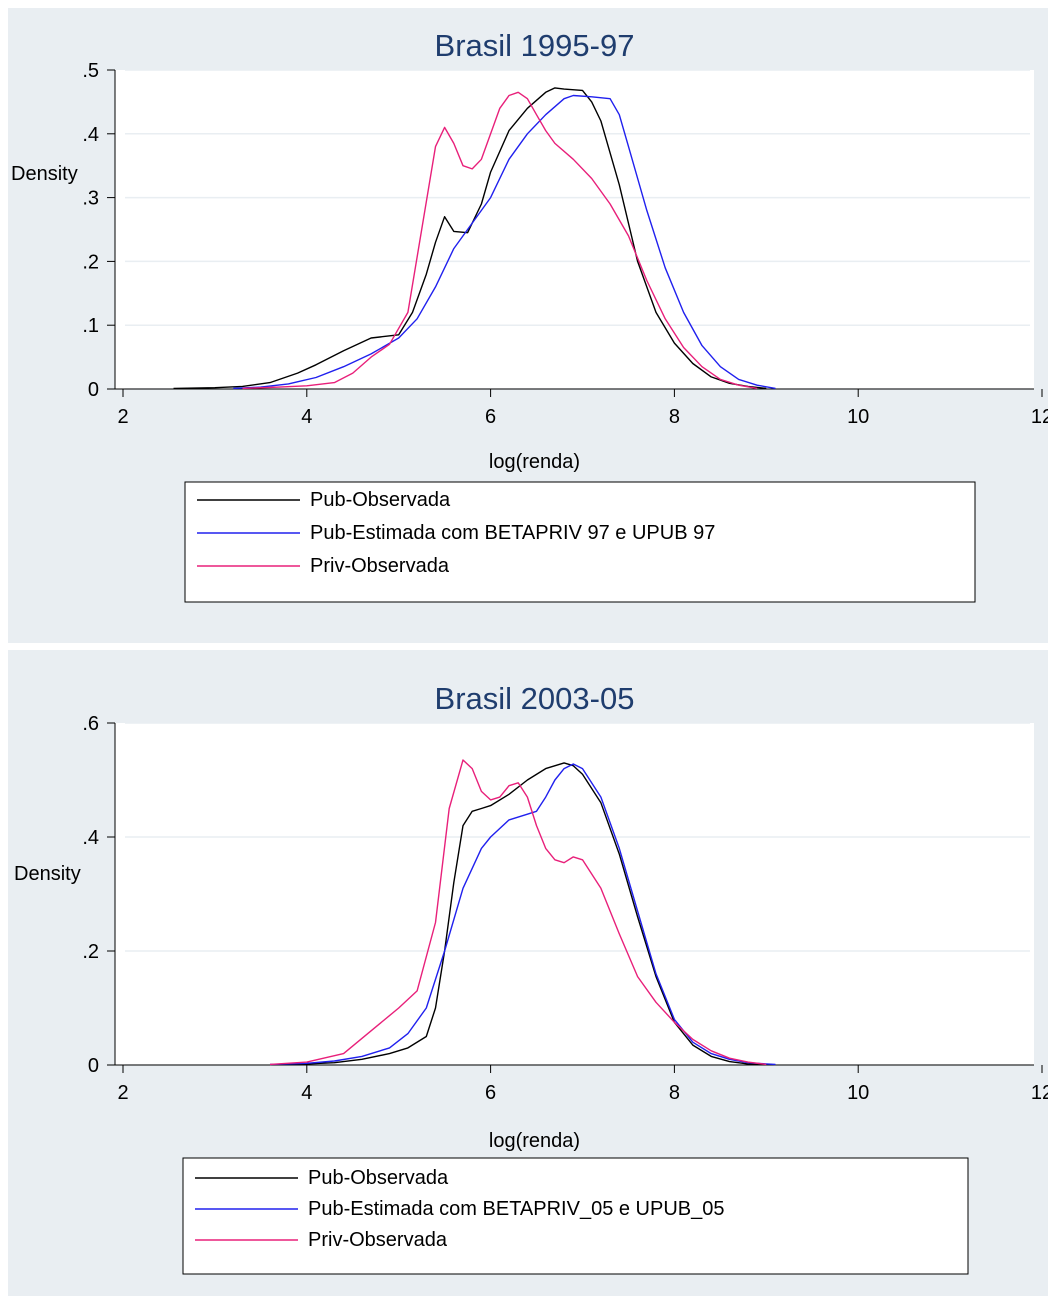 This screenshot has width=1051, height=1298. I want to click on chart-title: Brasil 1995-97, so click(535, 45).